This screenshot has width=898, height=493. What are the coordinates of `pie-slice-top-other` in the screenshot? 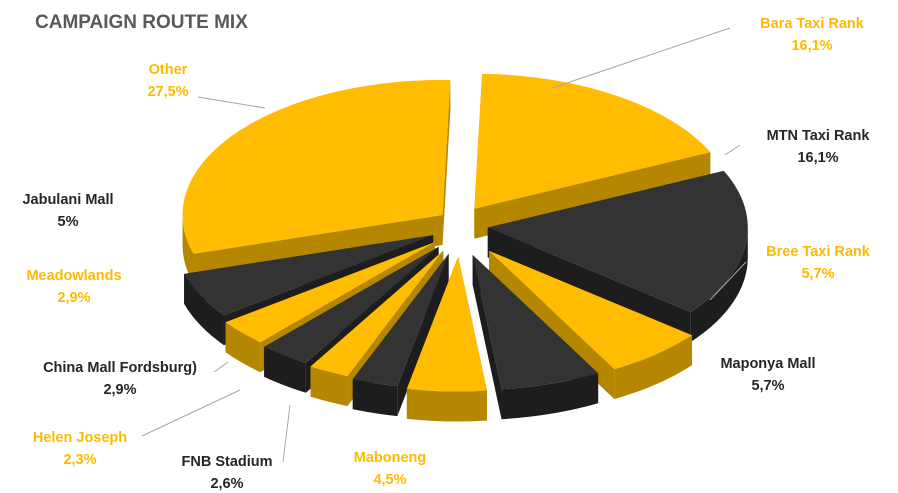 It's located at (316, 166).